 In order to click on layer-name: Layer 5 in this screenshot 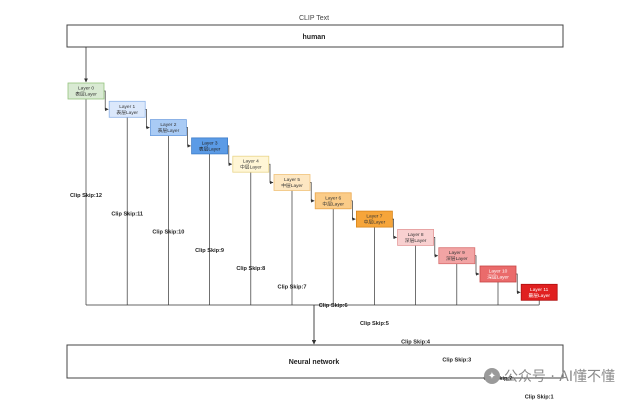, I will do `click(292, 180)`.